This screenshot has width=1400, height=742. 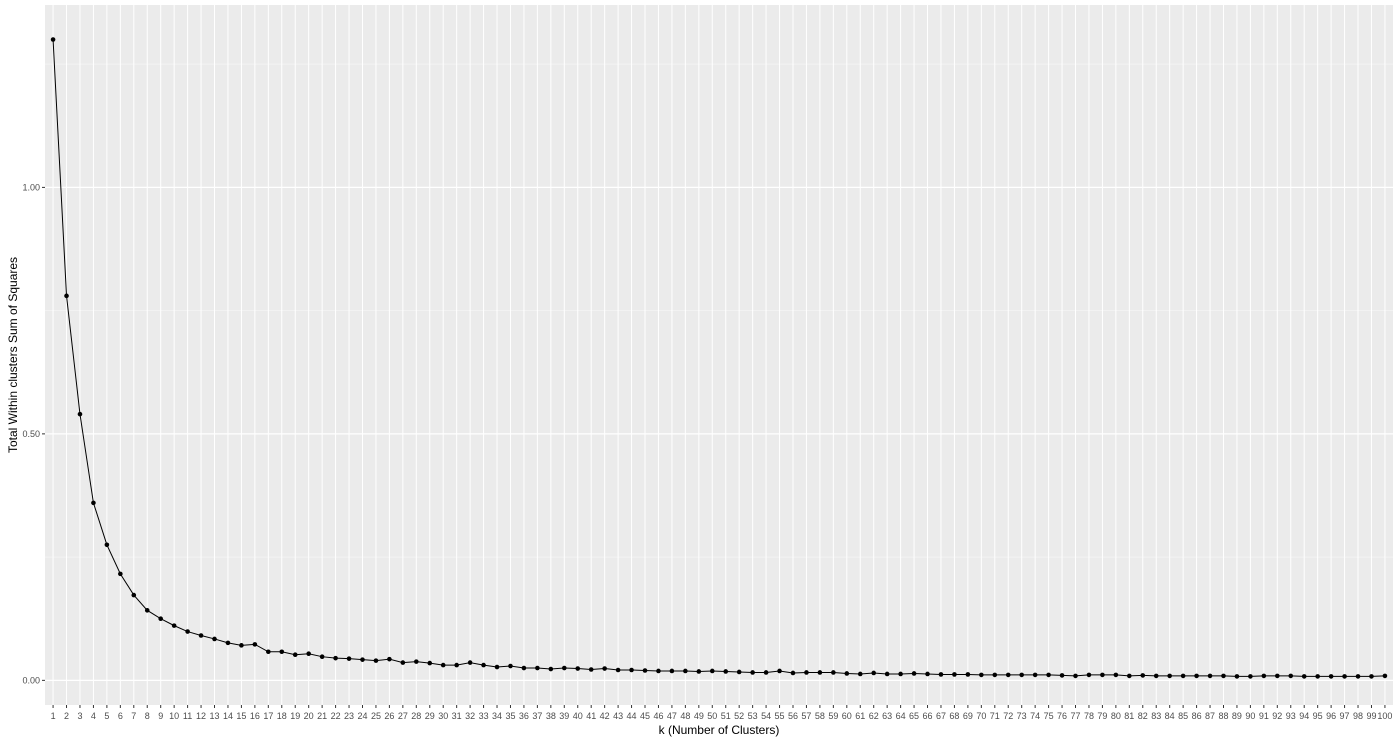 What do you see at coordinates (605, 716) in the screenshot?
I see `x-tick-label: 42` at bounding box center [605, 716].